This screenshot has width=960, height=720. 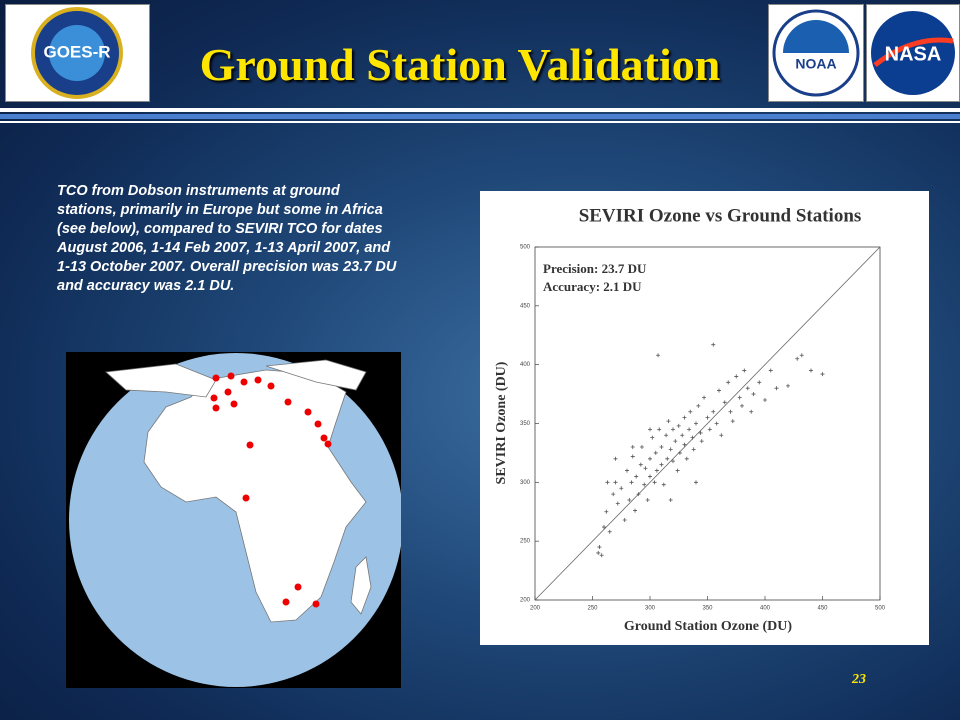 What do you see at coordinates (859, 679) in the screenshot?
I see `page-number: 23` at bounding box center [859, 679].